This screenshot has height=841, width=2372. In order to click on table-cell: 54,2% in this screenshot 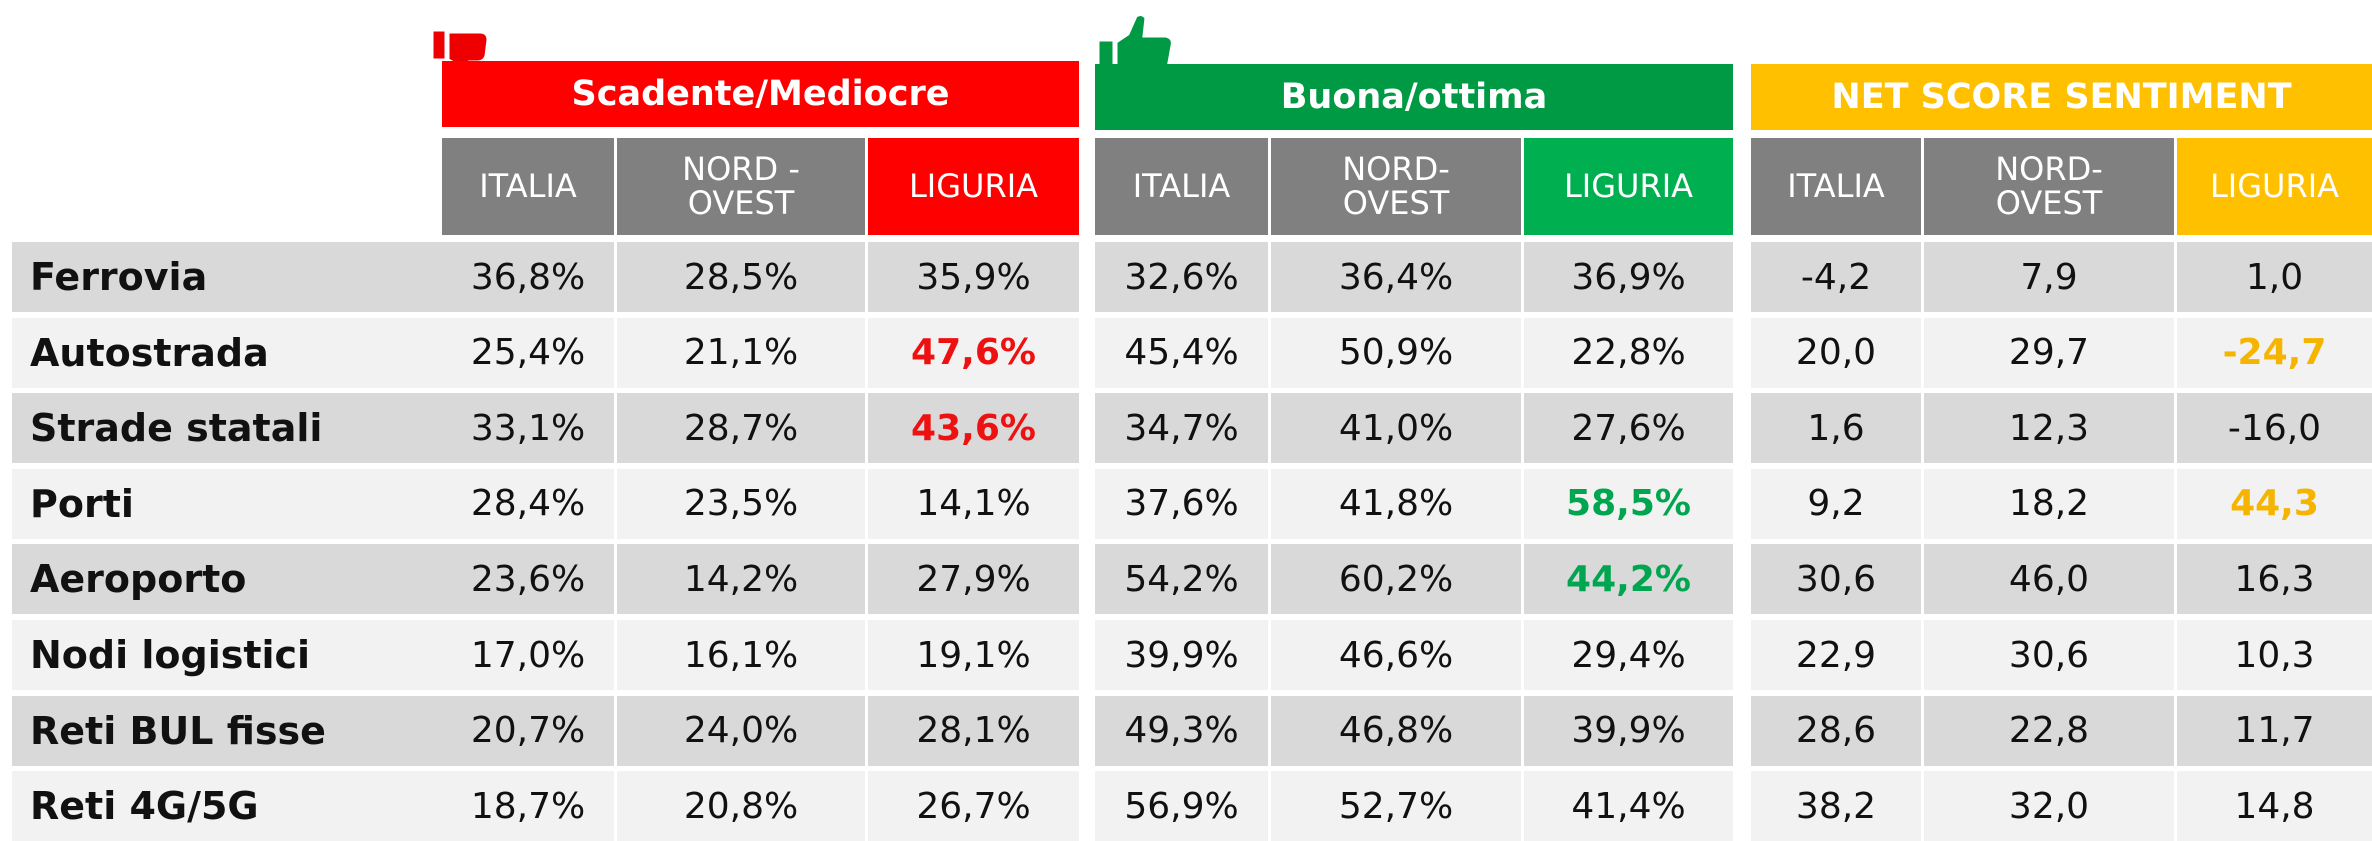, I will do `click(1181, 579)`.